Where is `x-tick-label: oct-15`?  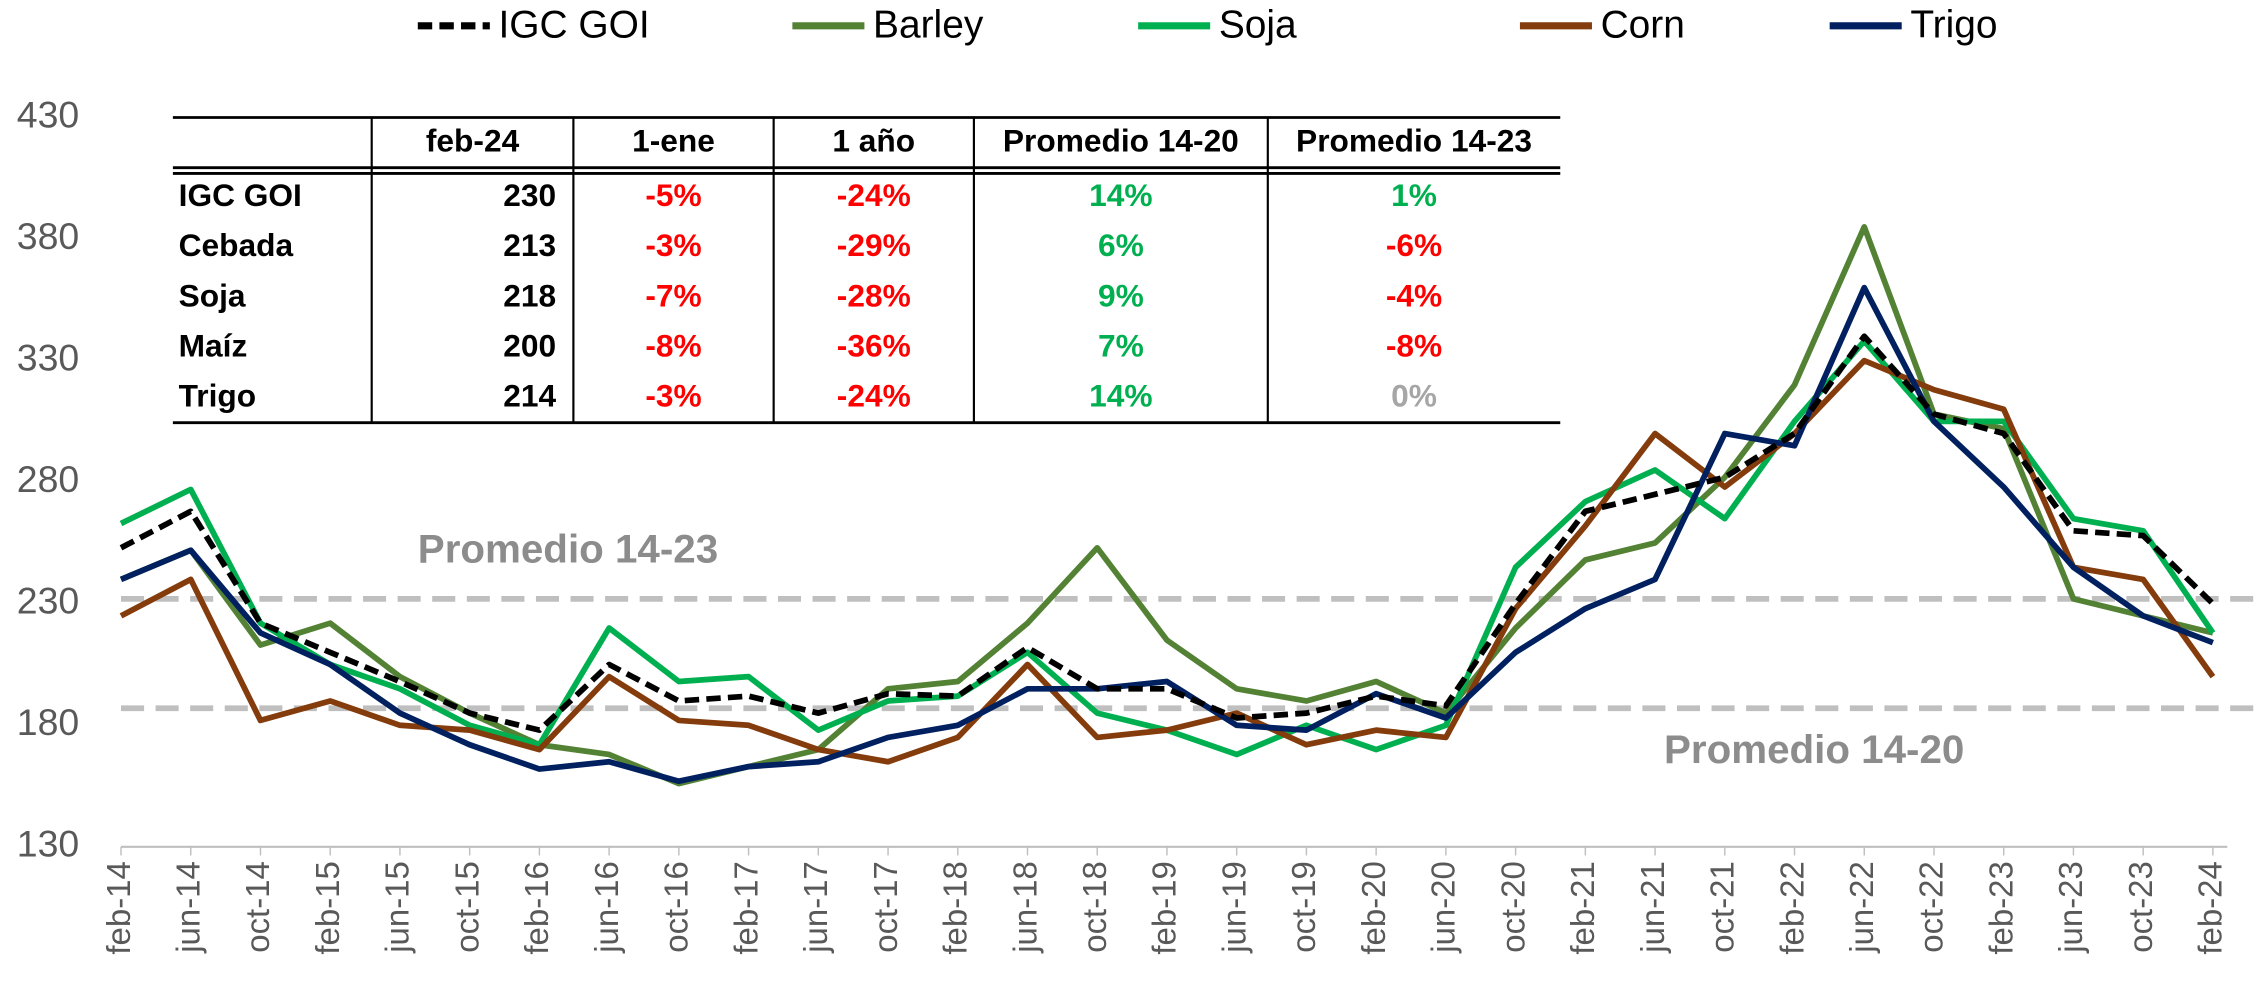
x-tick-label: oct-15 is located at coordinates (467, 907).